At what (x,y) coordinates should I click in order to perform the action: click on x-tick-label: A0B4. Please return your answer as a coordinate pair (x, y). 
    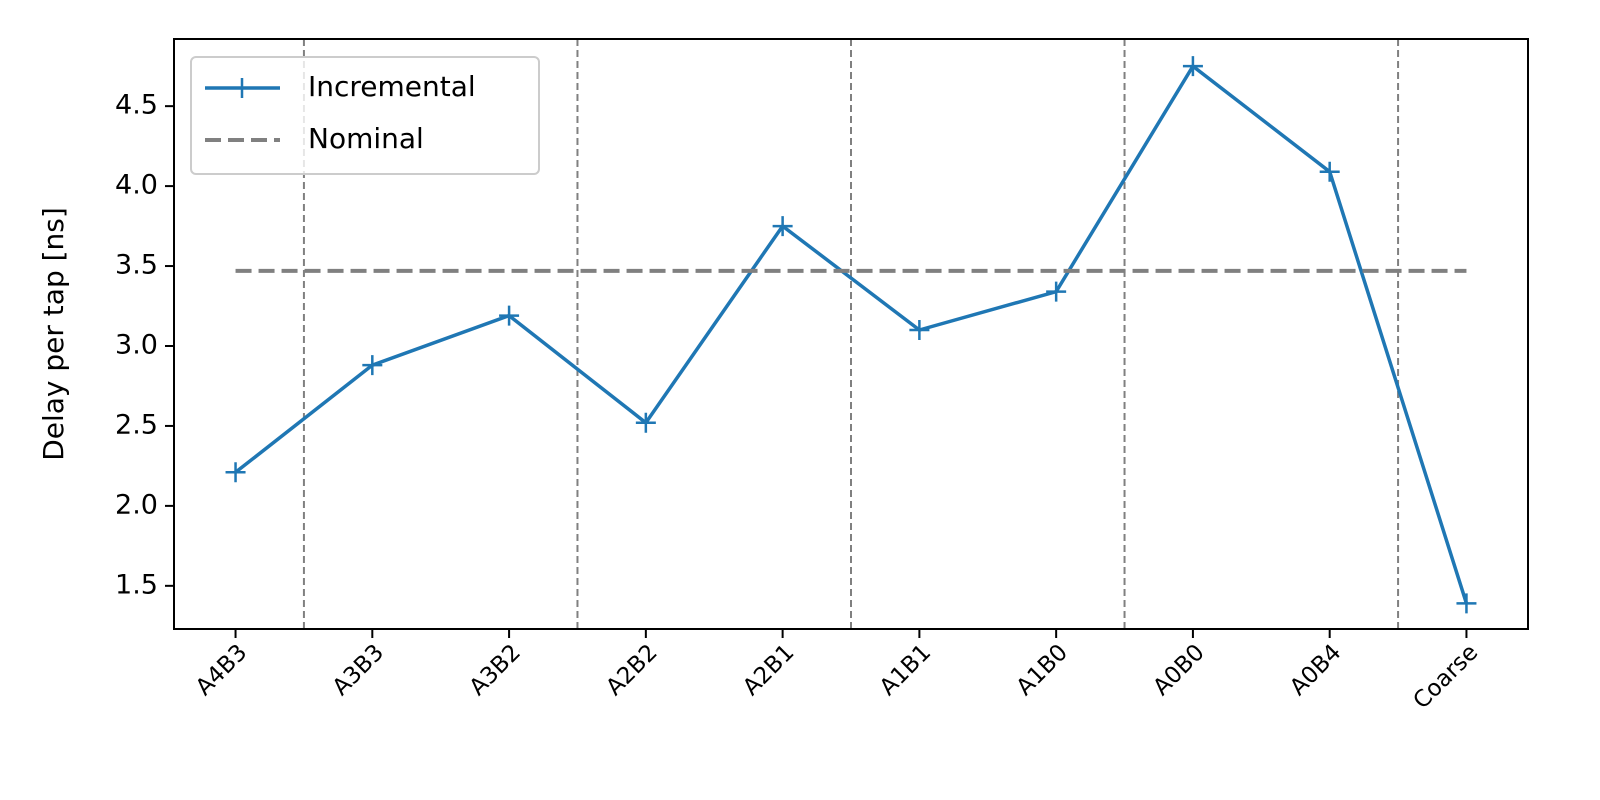
    Looking at the image, I should click on (1315, 669).